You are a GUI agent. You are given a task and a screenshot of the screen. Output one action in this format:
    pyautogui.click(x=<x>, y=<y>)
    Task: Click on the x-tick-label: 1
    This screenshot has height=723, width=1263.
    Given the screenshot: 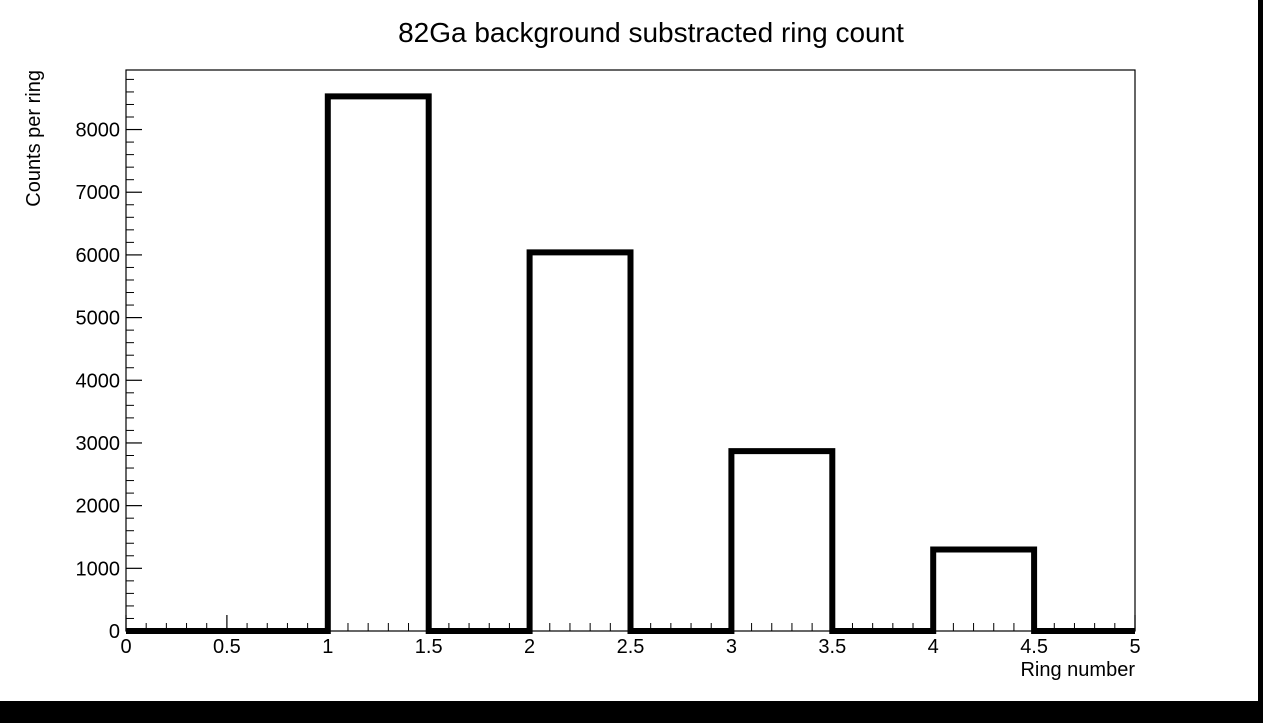 What is the action you would take?
    pyautogui.click(x=327, y=647)
    